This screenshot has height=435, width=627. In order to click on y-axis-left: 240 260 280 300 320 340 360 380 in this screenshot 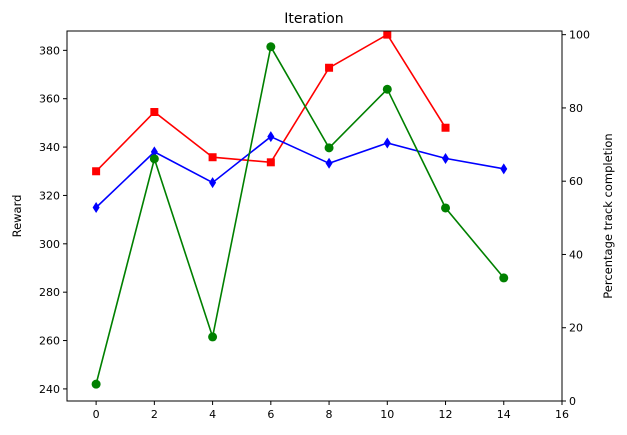, I will do `click(53, 220)`.